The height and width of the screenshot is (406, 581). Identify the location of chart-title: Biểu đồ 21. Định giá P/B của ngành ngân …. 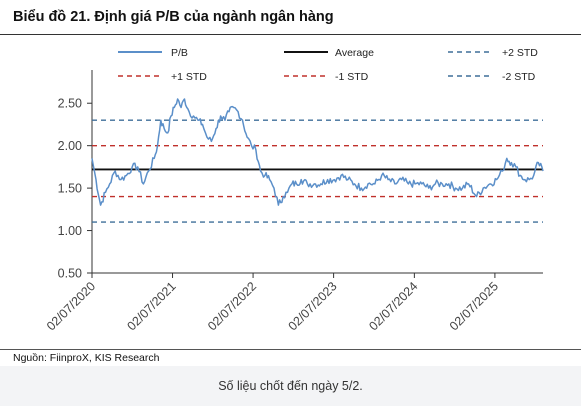
(173, 17).